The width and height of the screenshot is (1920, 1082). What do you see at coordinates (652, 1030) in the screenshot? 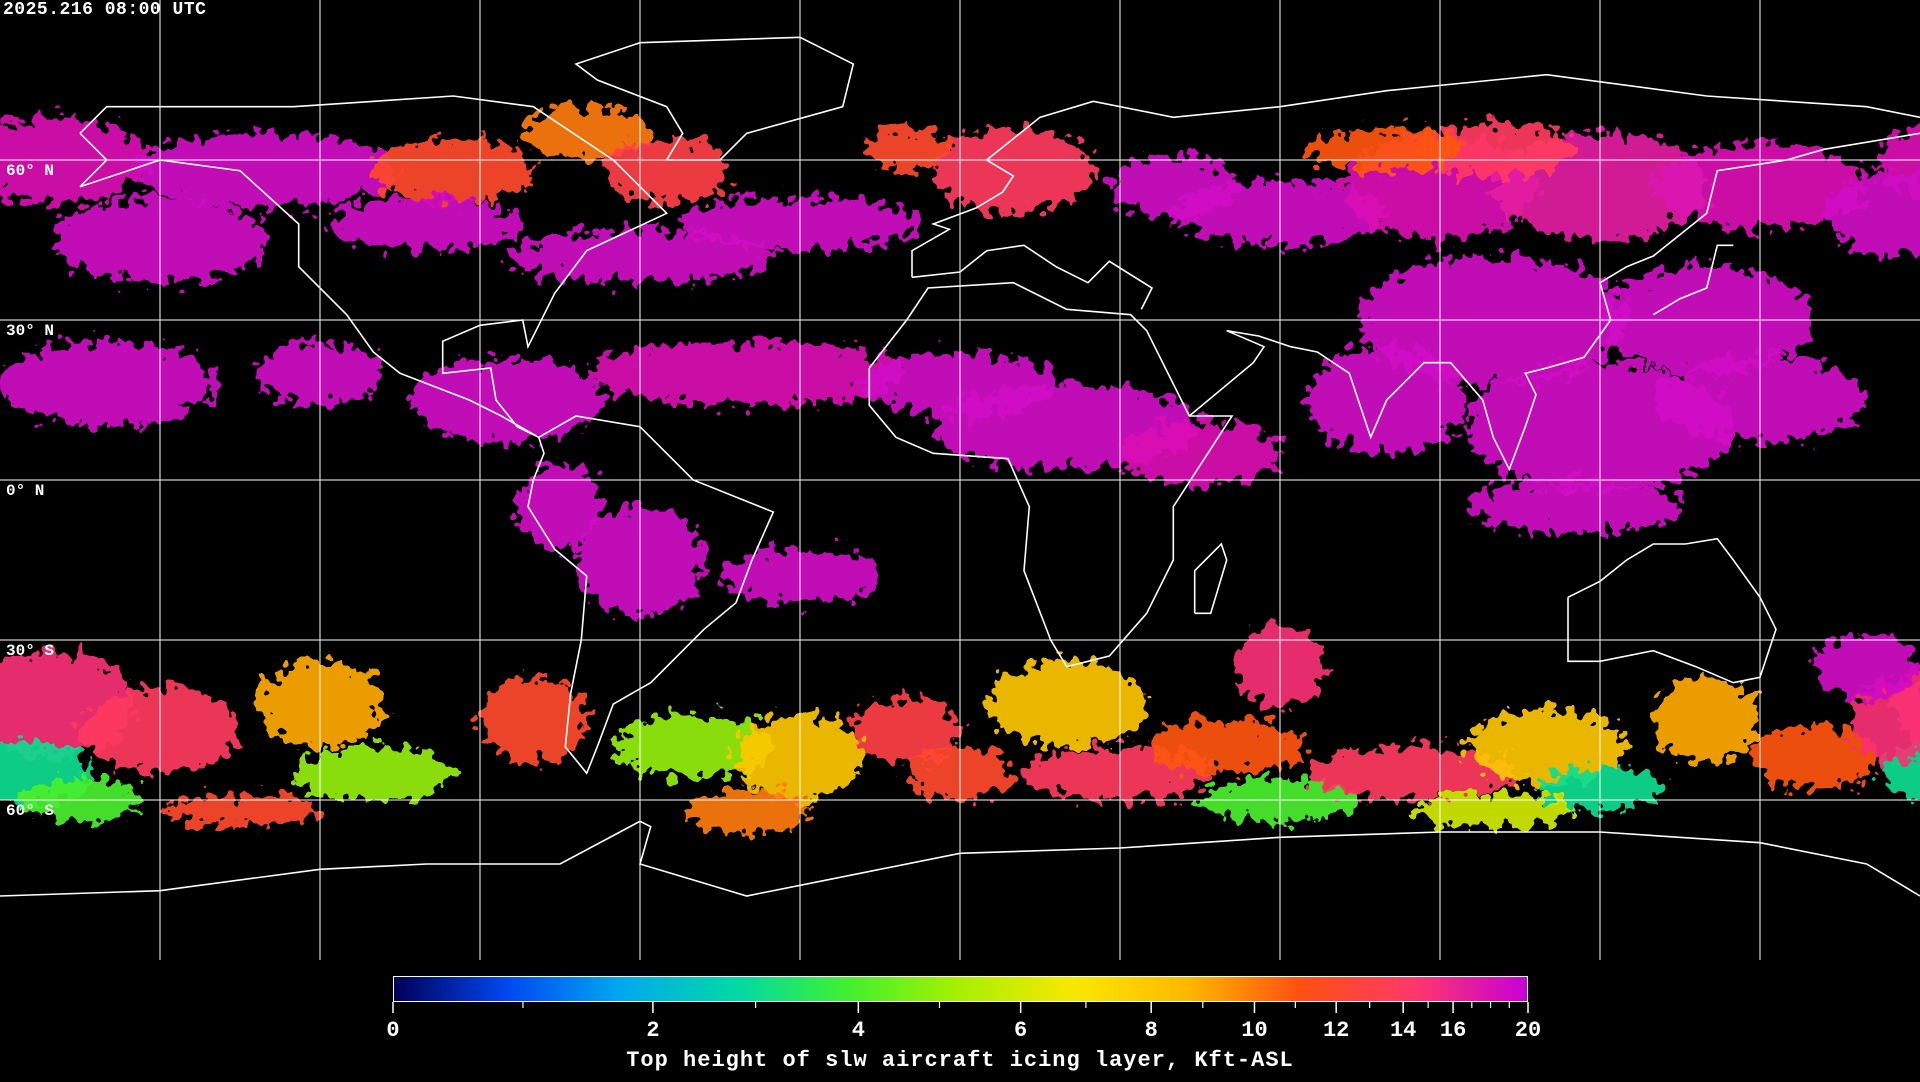
I see `colorbar-tick-label: 2` at bounding box center [652, 1030].